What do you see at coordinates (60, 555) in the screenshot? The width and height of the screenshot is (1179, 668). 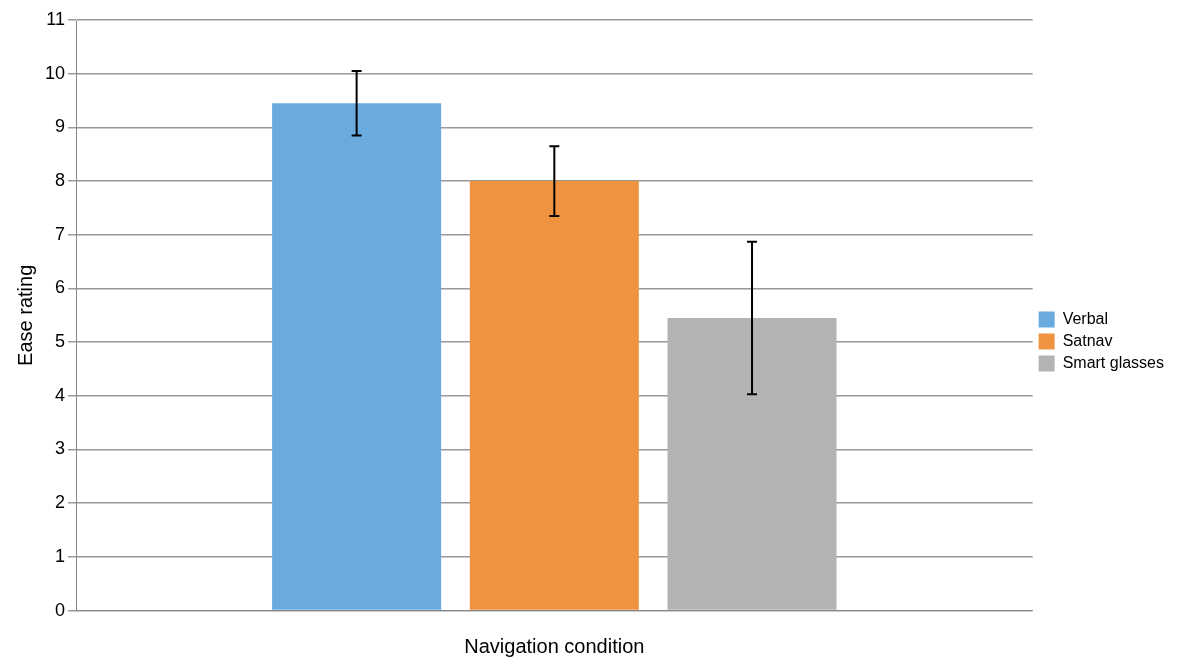 I see `y-tick-label: 1` at bounding box center [60, 555].